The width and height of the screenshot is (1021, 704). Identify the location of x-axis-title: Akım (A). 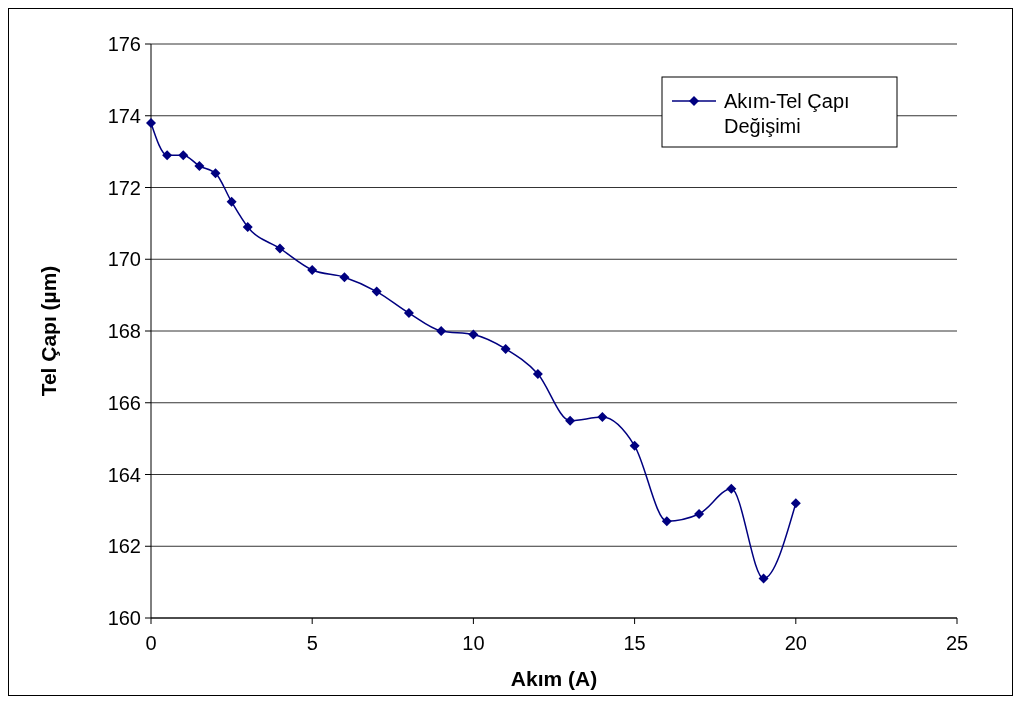
(554, 678).